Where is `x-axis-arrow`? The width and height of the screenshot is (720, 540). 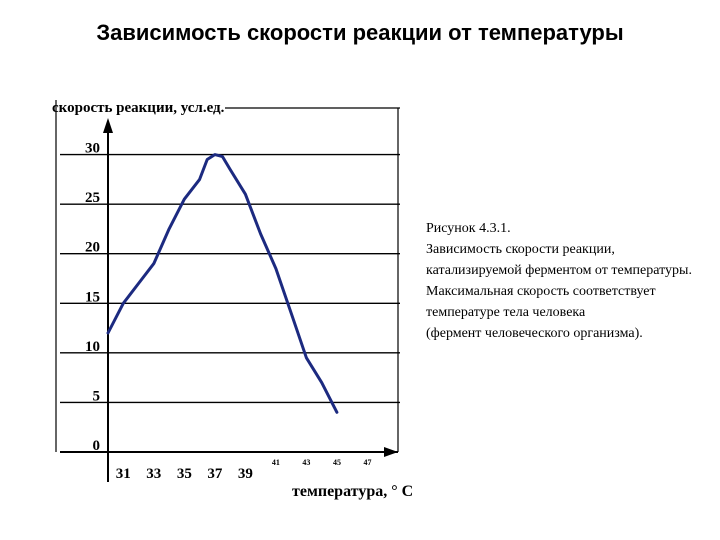
x-axis-arrow is located at coordinates (391, 452).